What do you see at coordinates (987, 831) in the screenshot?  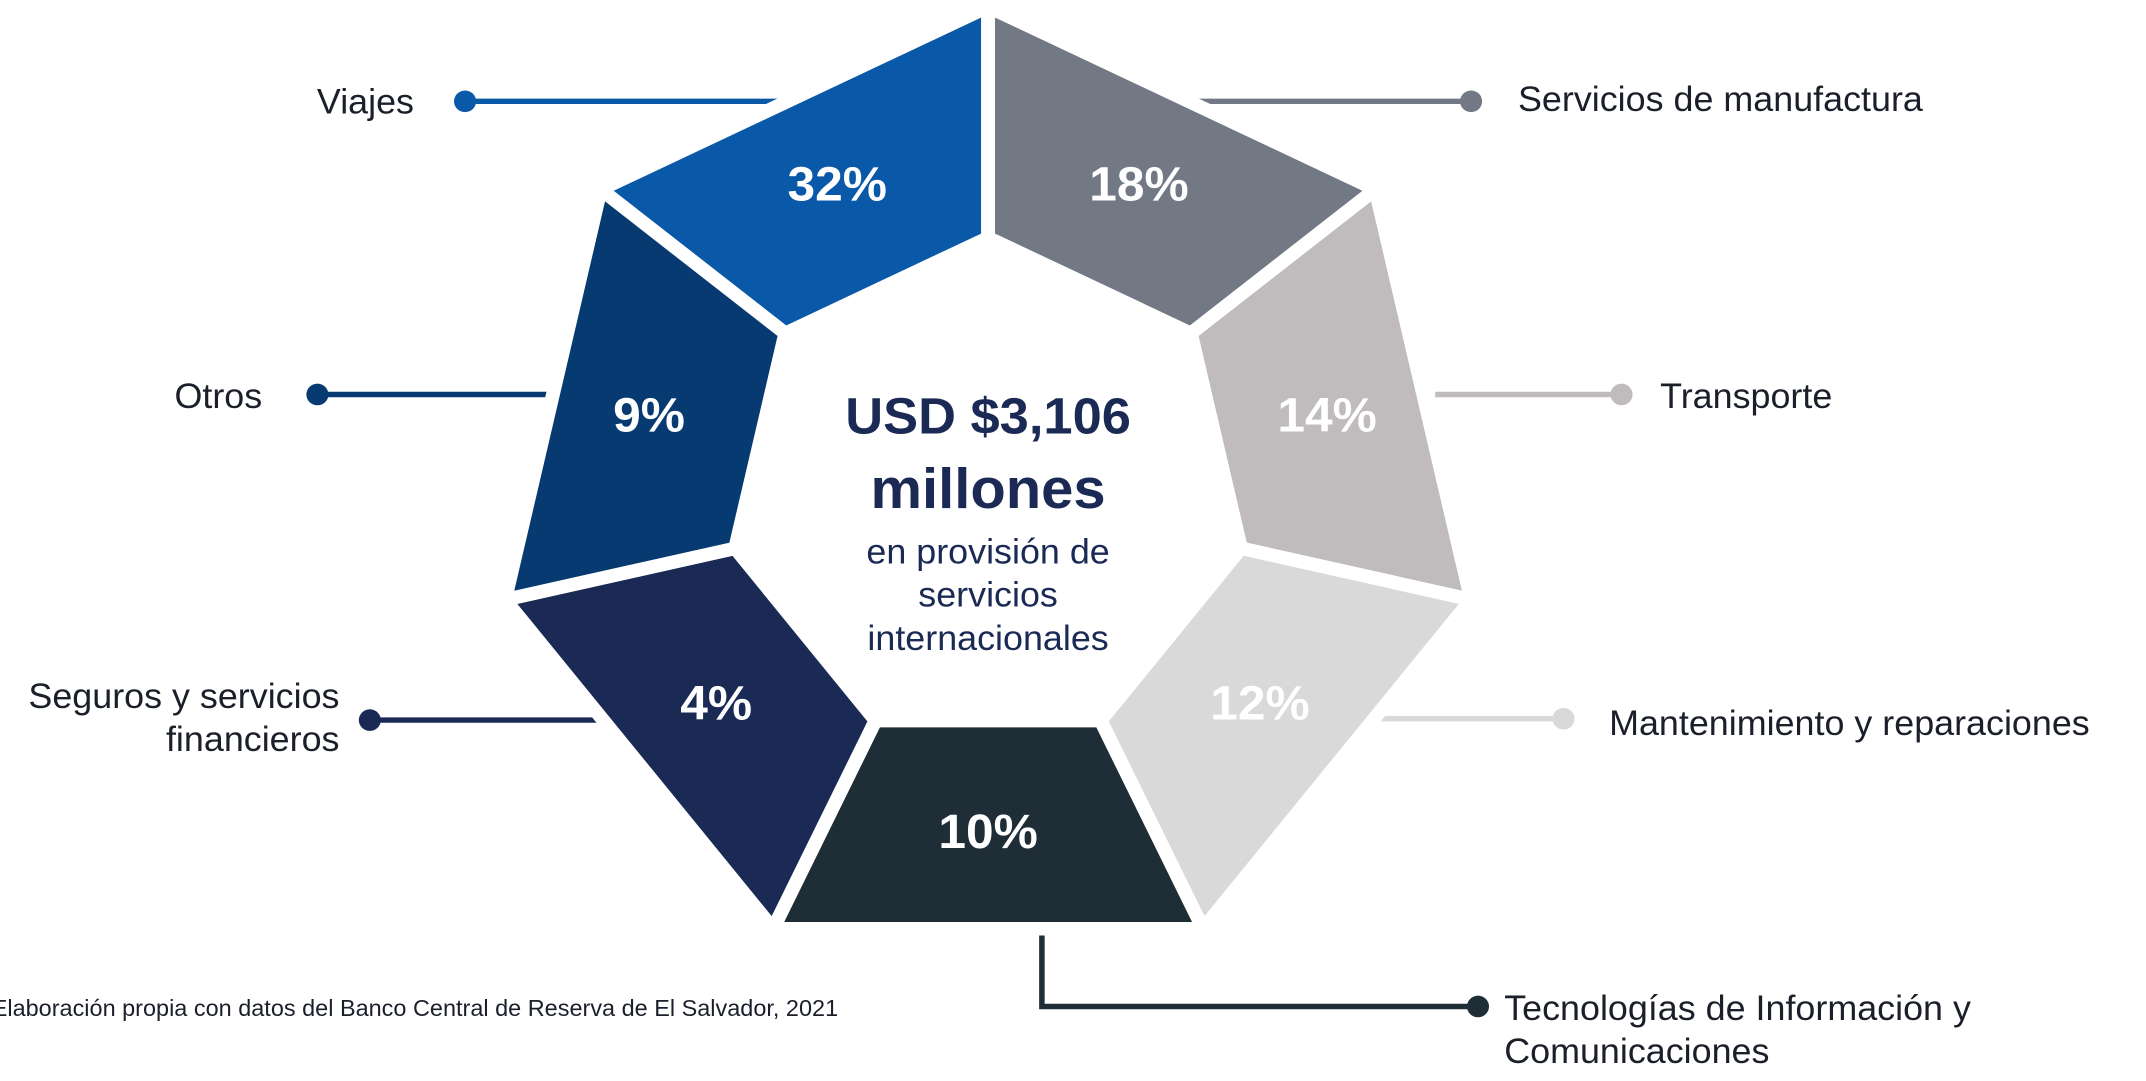 I see `value-label: 10%` at bounding box center [987, 831].